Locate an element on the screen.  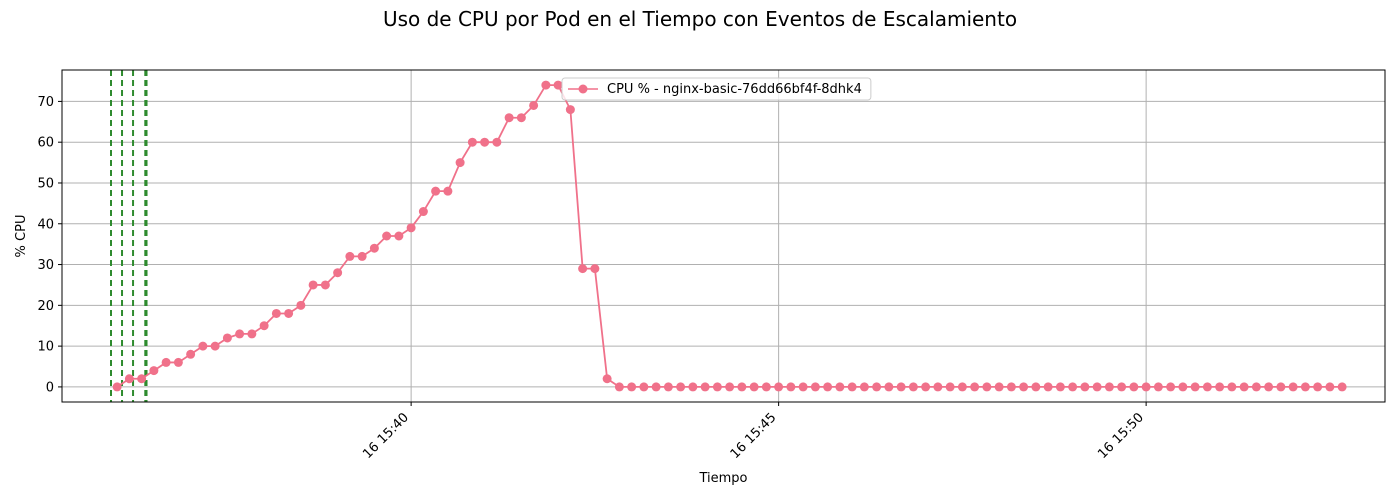
y-axis-label: % CPU is located at coordinates (21, 236).